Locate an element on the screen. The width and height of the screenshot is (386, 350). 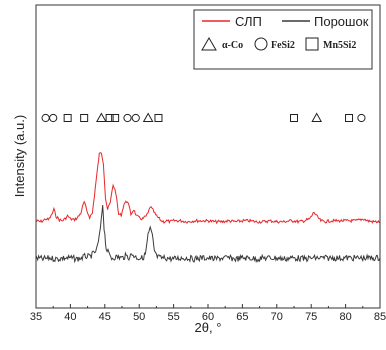
x-tick-label-60: 60 is located at coordinates (208, 317).